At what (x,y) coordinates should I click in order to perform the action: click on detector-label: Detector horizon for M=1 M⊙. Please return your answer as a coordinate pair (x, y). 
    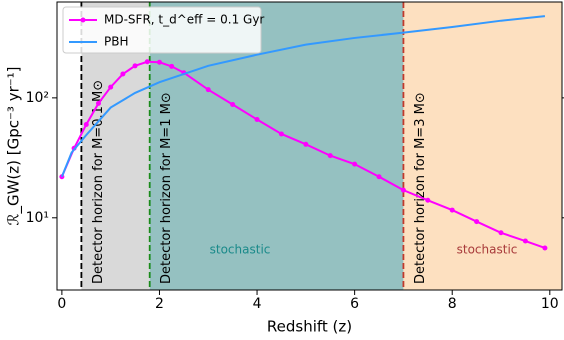
    Looking at the image, I should click on (166, 188).